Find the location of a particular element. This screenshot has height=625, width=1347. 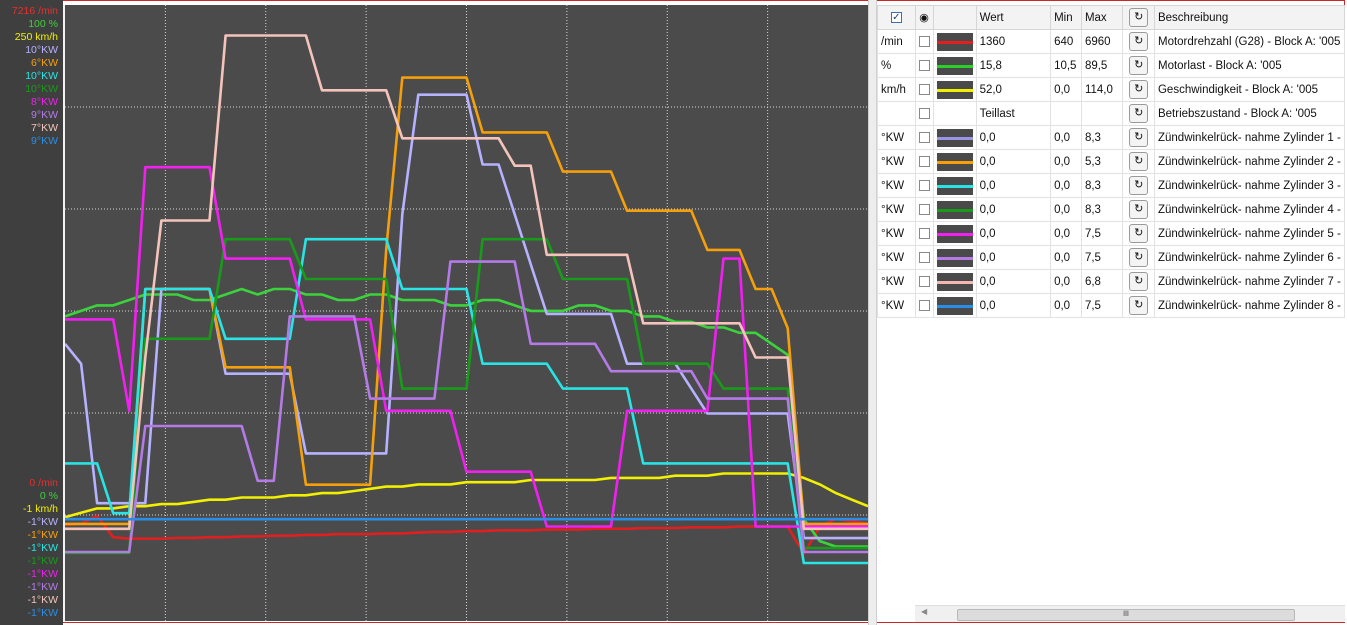

select-all-checkbox is located at coordinates (896, 17).